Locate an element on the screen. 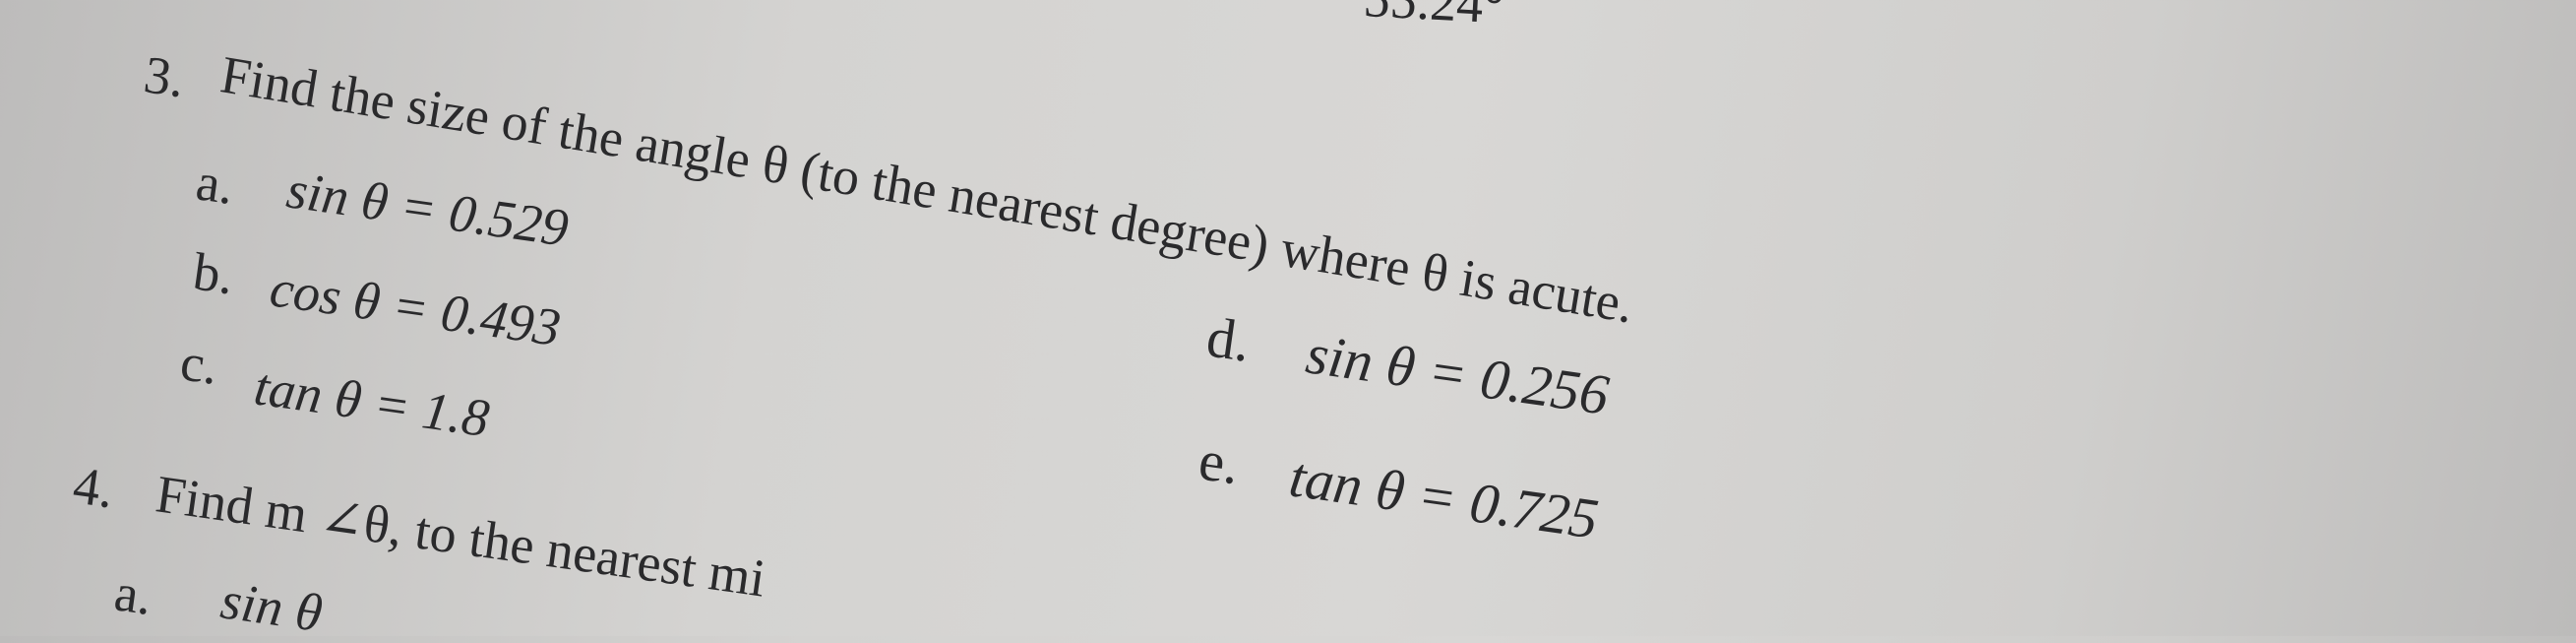 This screenshot has height=643, width=2576. question-number: 4. is located at coordinates (93, 487).